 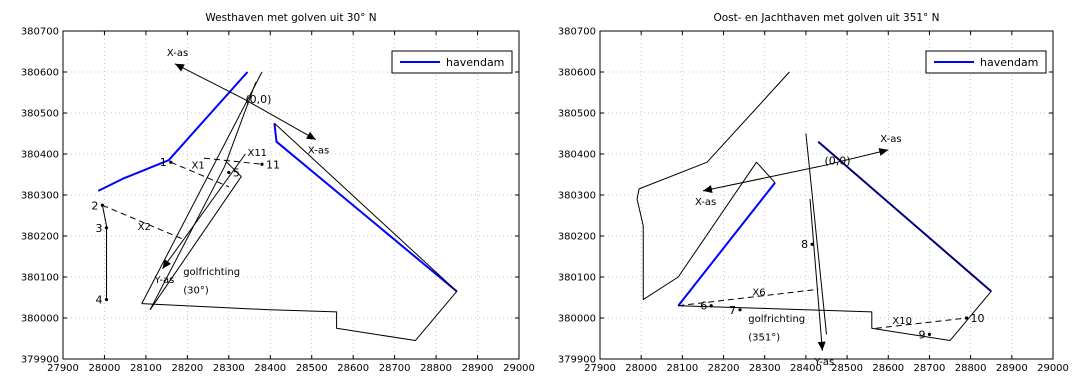 What do you see at coordinates (703, 306) in the screenshot?
I see `point-label: 6` at bounding box center [703, 306].